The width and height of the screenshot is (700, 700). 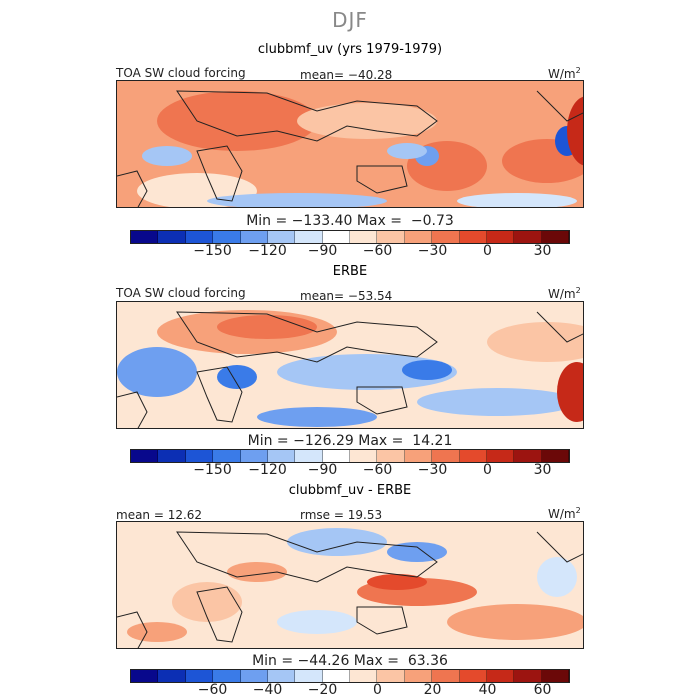 What do you see at coordinates (350, 661) in the screenshot?
I see `panel-3-minmax: Min = −44.26 Max = 63.36` at bounding box center [350, 661].